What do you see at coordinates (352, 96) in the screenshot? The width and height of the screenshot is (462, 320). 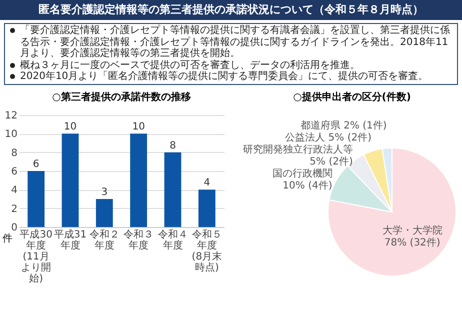 I see `chart-title: ○提供申出者の区分(件数)` at bounding box center [352, 96].